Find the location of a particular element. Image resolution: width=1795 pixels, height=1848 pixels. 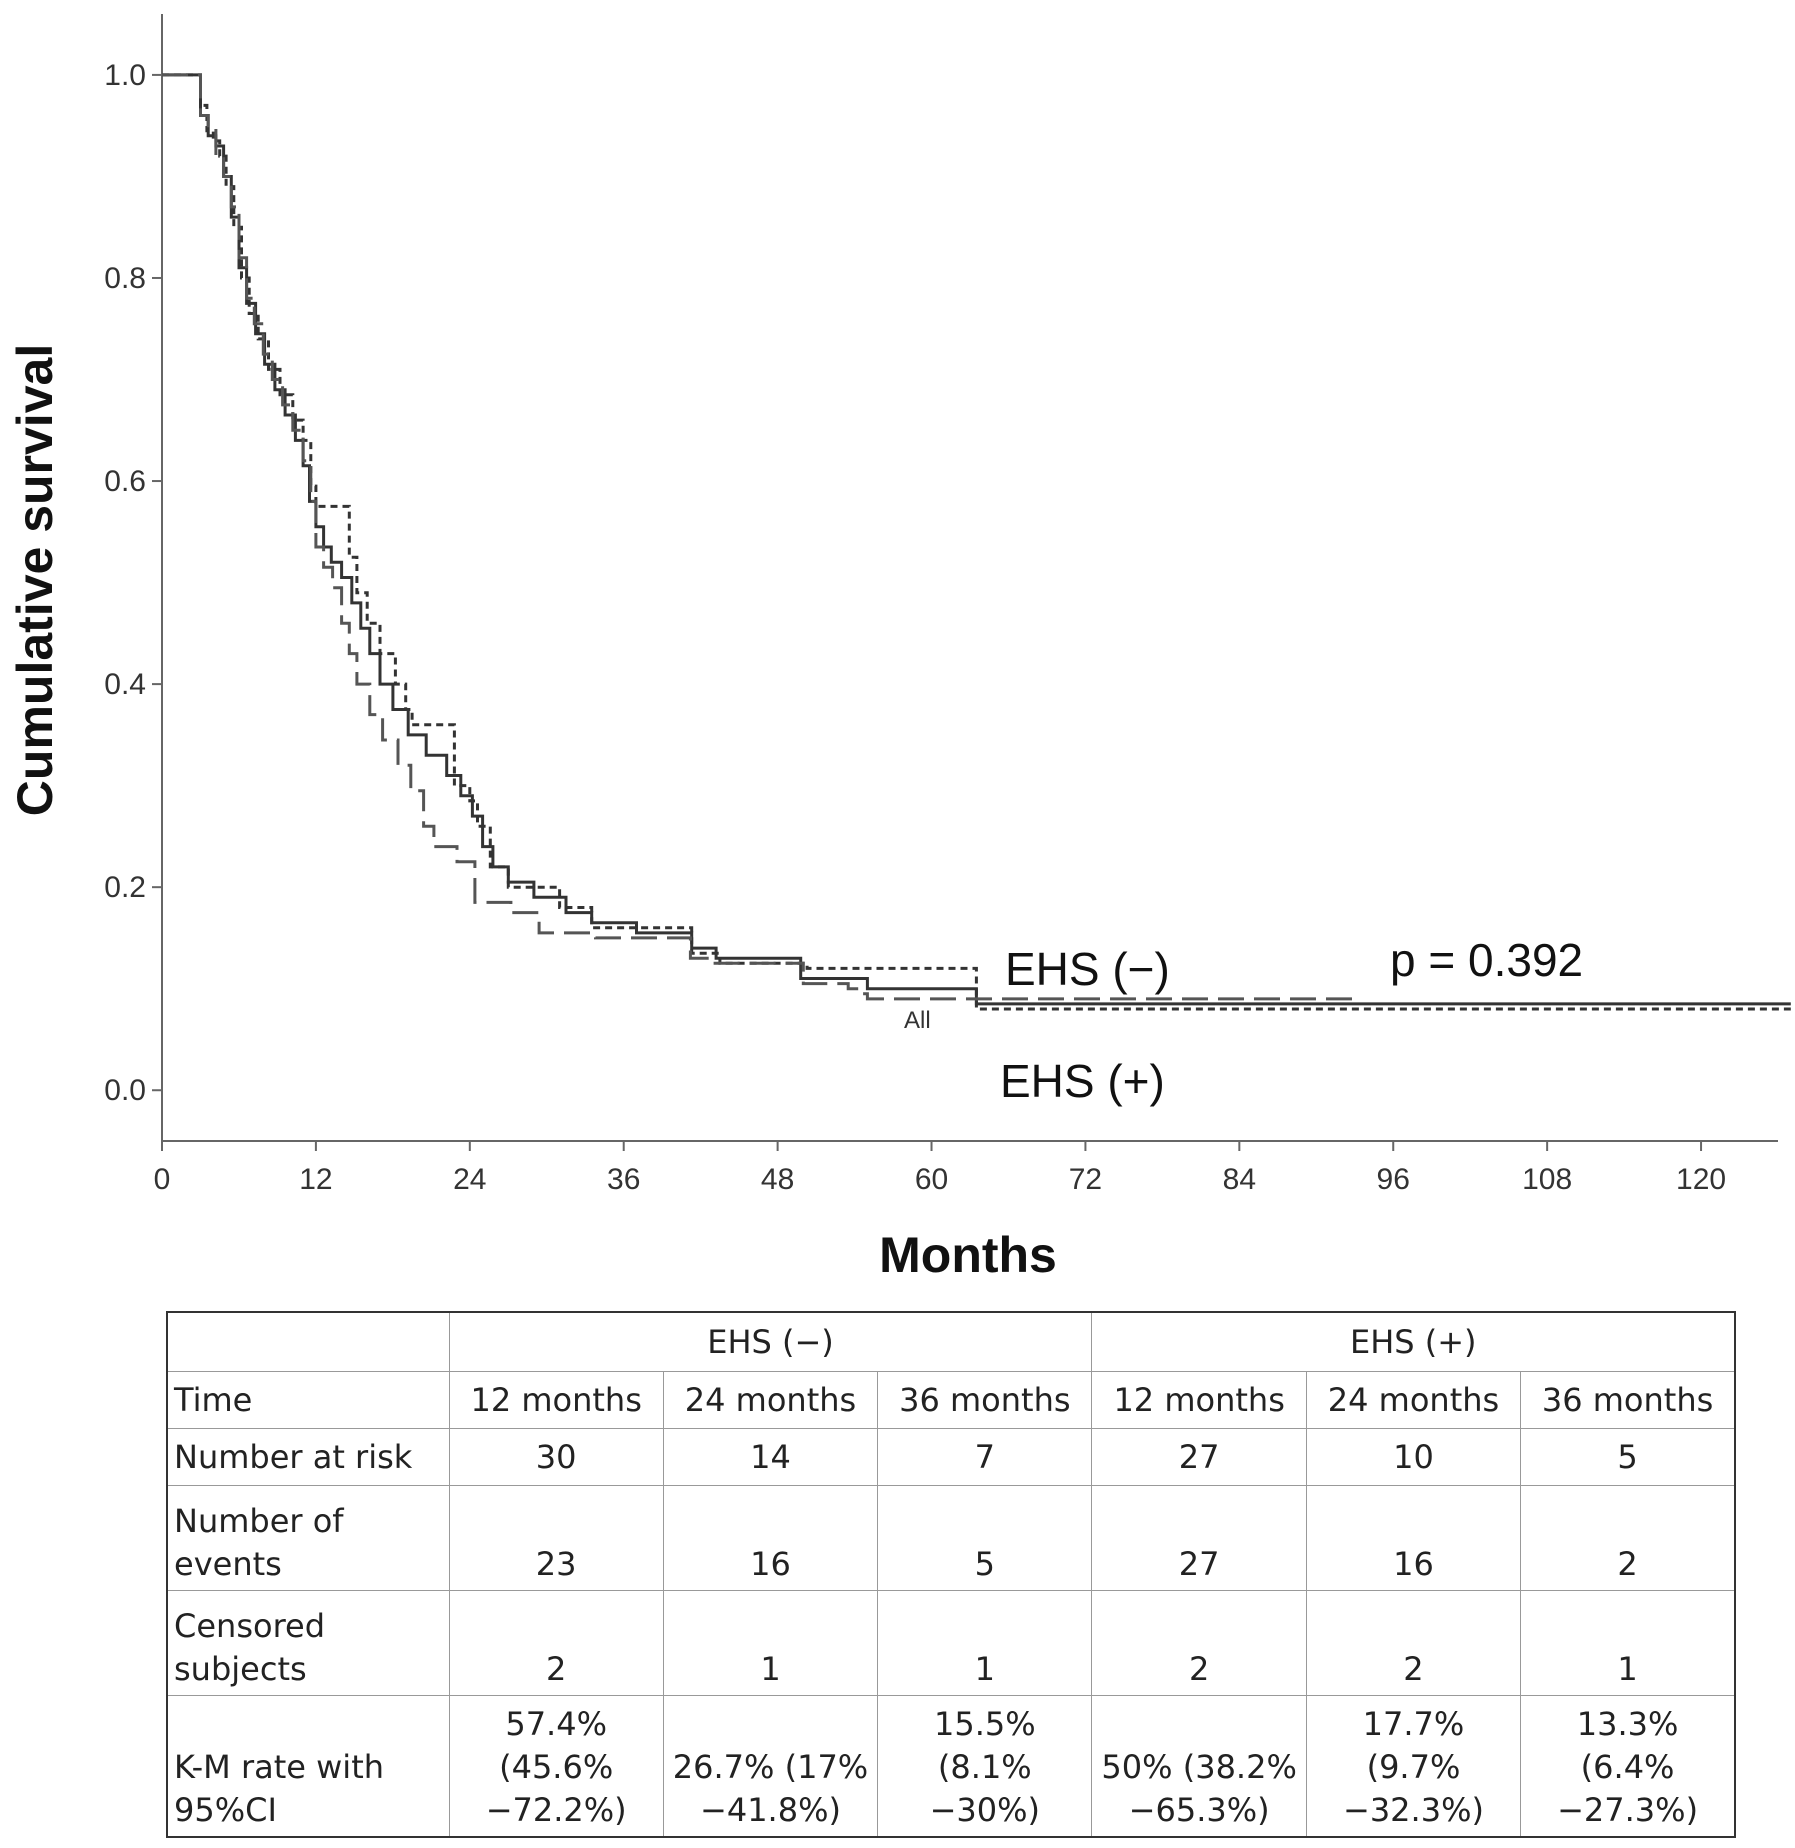

table-cell: 10 is located at coordinates (1413, 1457).